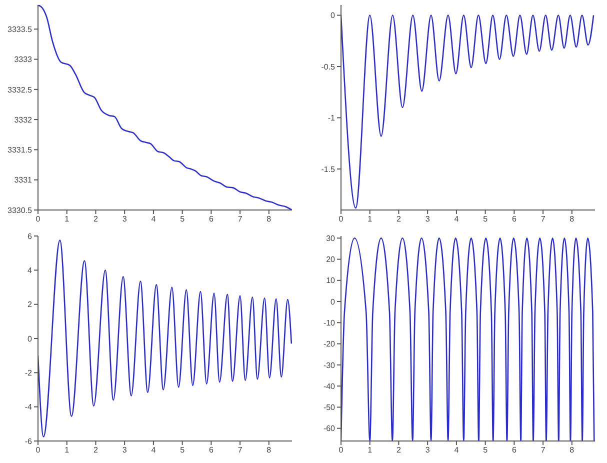  What do you see at coordinates (328, 67) in the screenshot?
I see `y-tick-label: -0.5` at bounding box center [328, 67].